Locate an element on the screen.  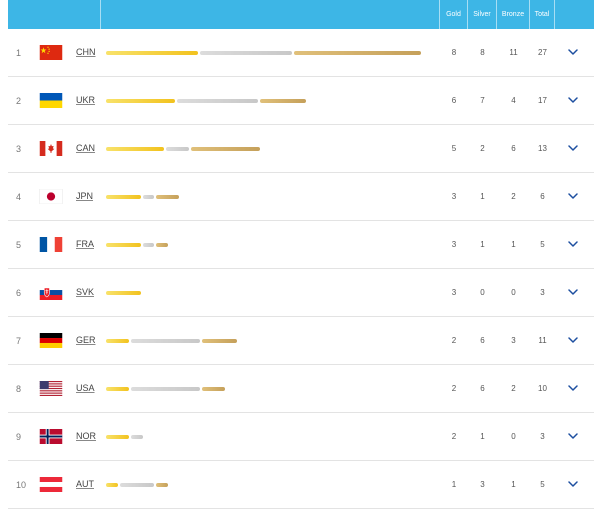
country-code: USA is located at coordinates (85, 388).